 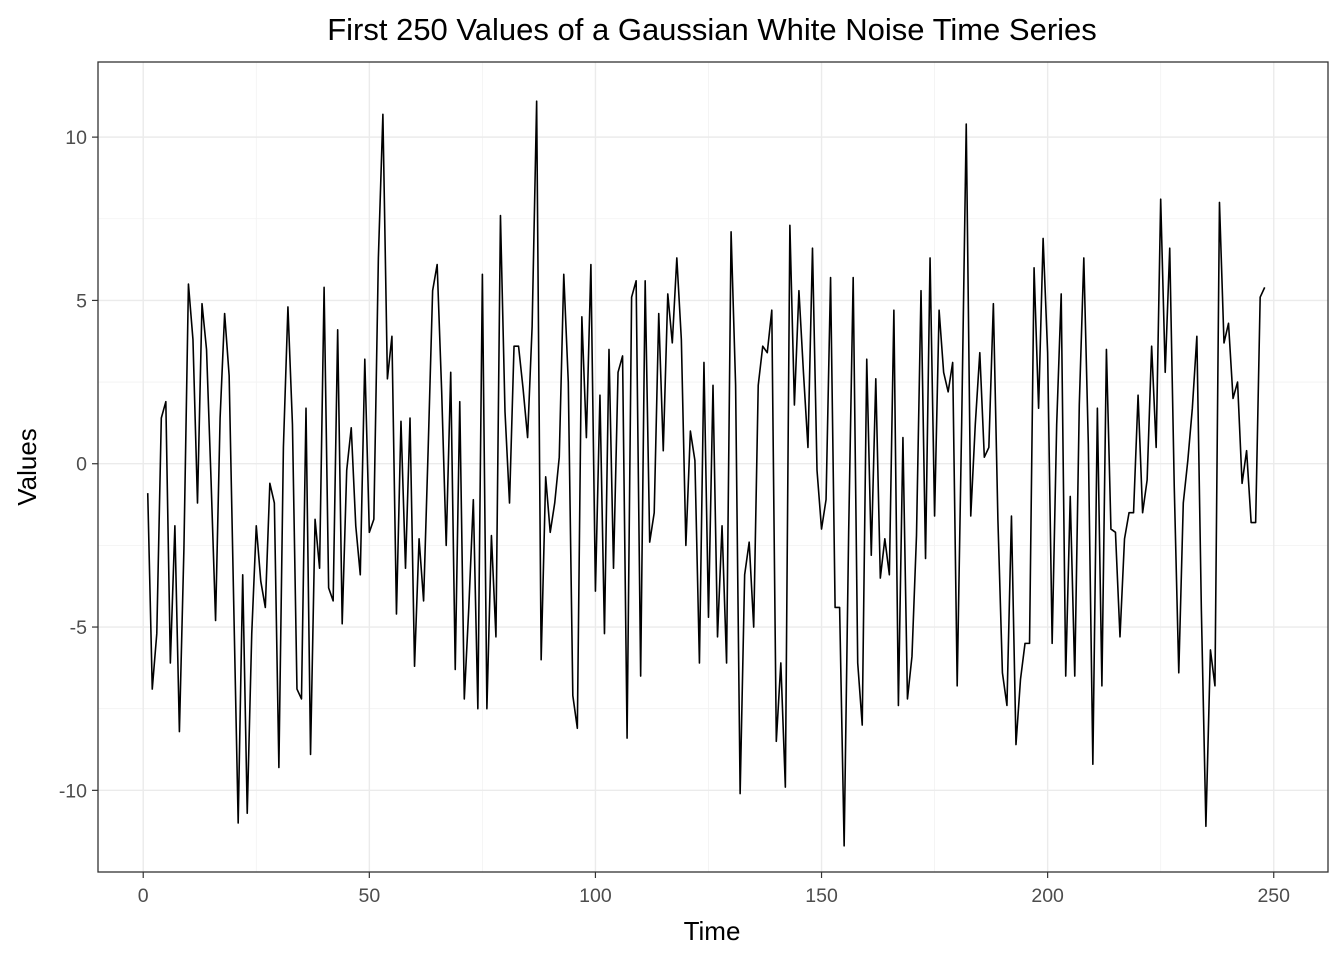 What do you see at coordinates (73, 791) in the screenshot?
I see `y-tick-label: -10` at bounding box center [73, 791].